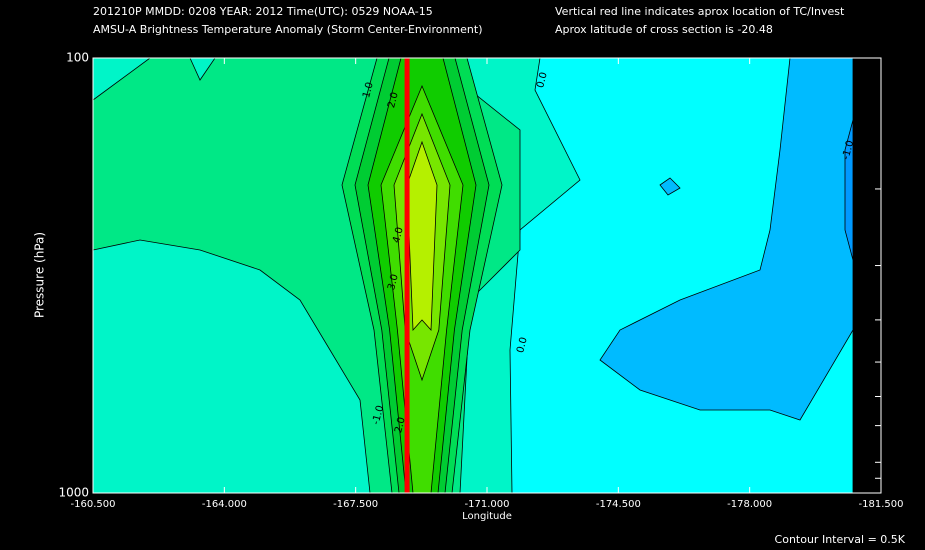 The height and width of the screenshot is (550, 925). What do you see at coordinates (40, 275) in the screenshot?
I see `y-axis-label: Pressure (hPa)` at bounding box center [40, 275].